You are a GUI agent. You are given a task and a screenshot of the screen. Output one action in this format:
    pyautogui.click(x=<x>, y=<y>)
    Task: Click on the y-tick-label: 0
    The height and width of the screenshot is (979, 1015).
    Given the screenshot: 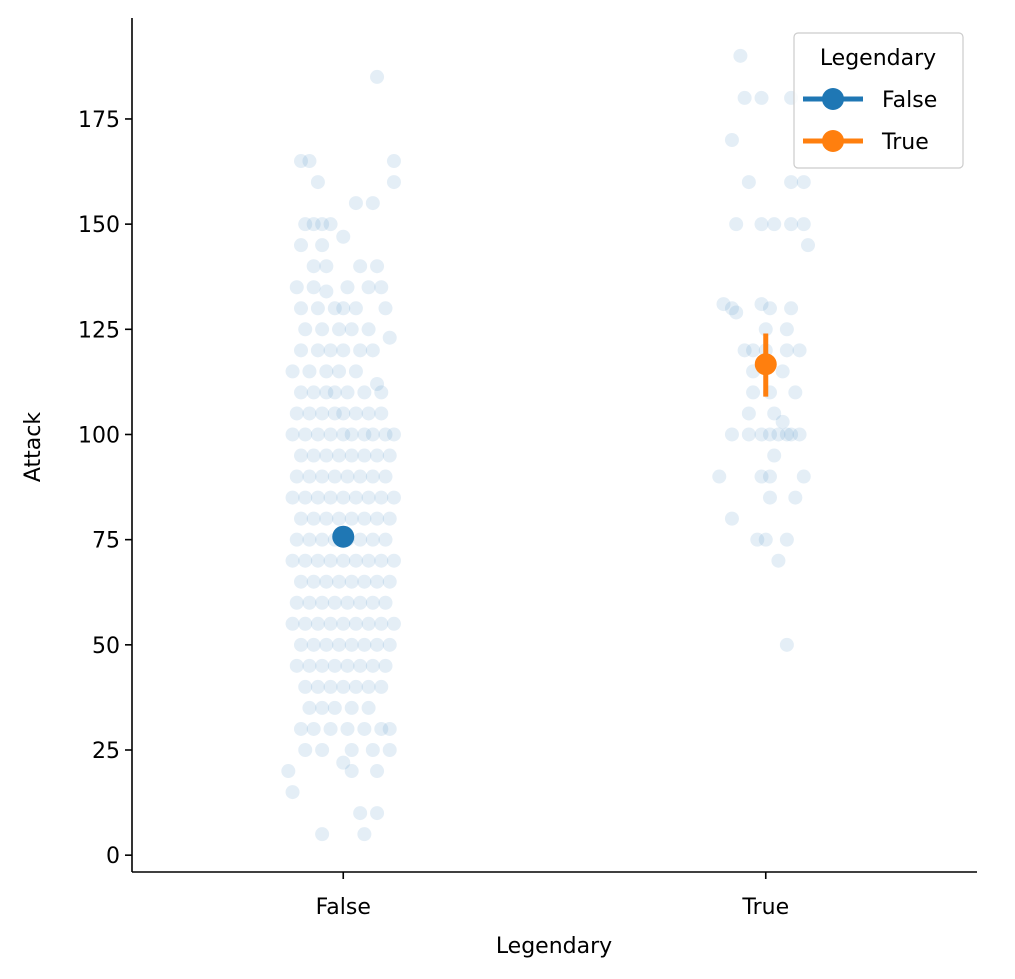 What is the action you would take?
    pyautogui.click(x=113, y=856)
    